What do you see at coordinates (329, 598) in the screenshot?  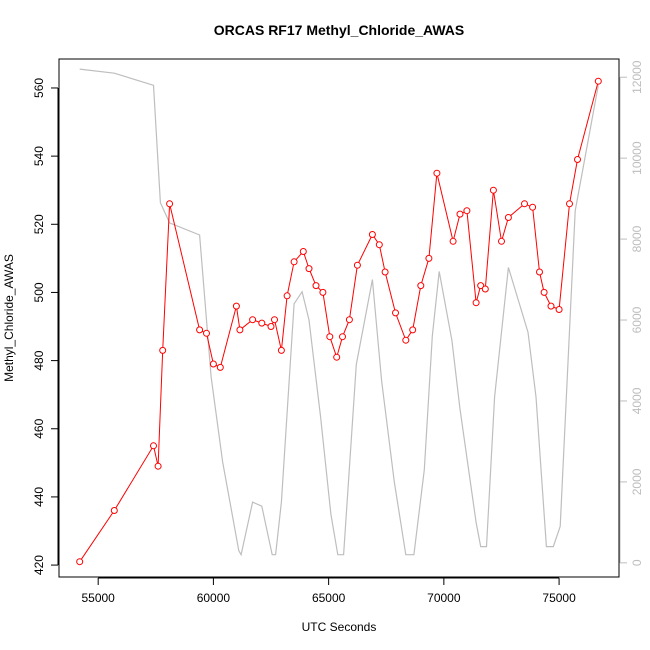 I see `x-tick-label: 65000` at bounding box center [329, 598].